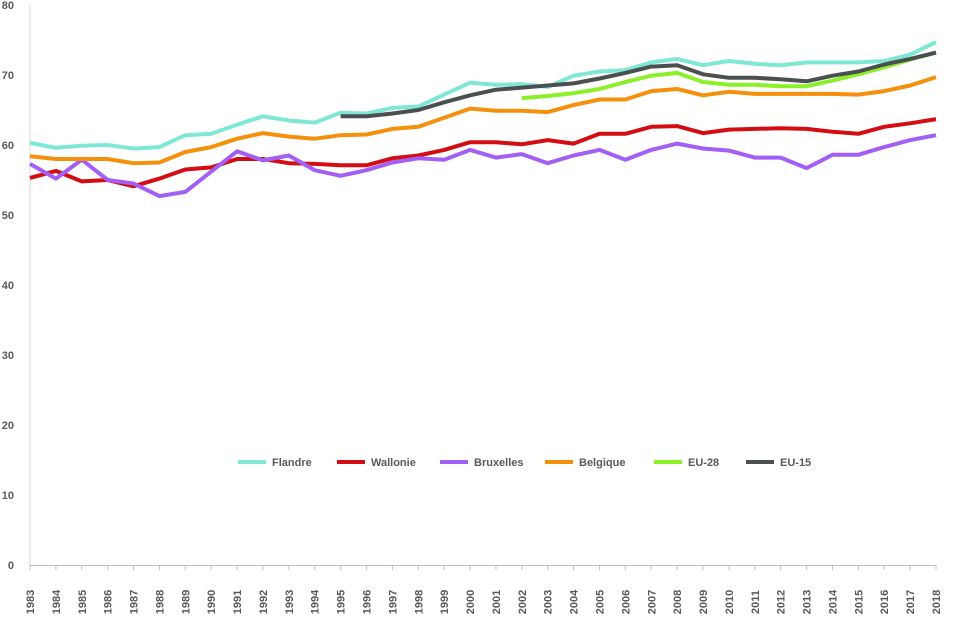 The height and width of the screenshot is (632, 960). Describe the element at coordinates (652, 602) in the screenshot. I see `x-tick-label: 2007` at that location.